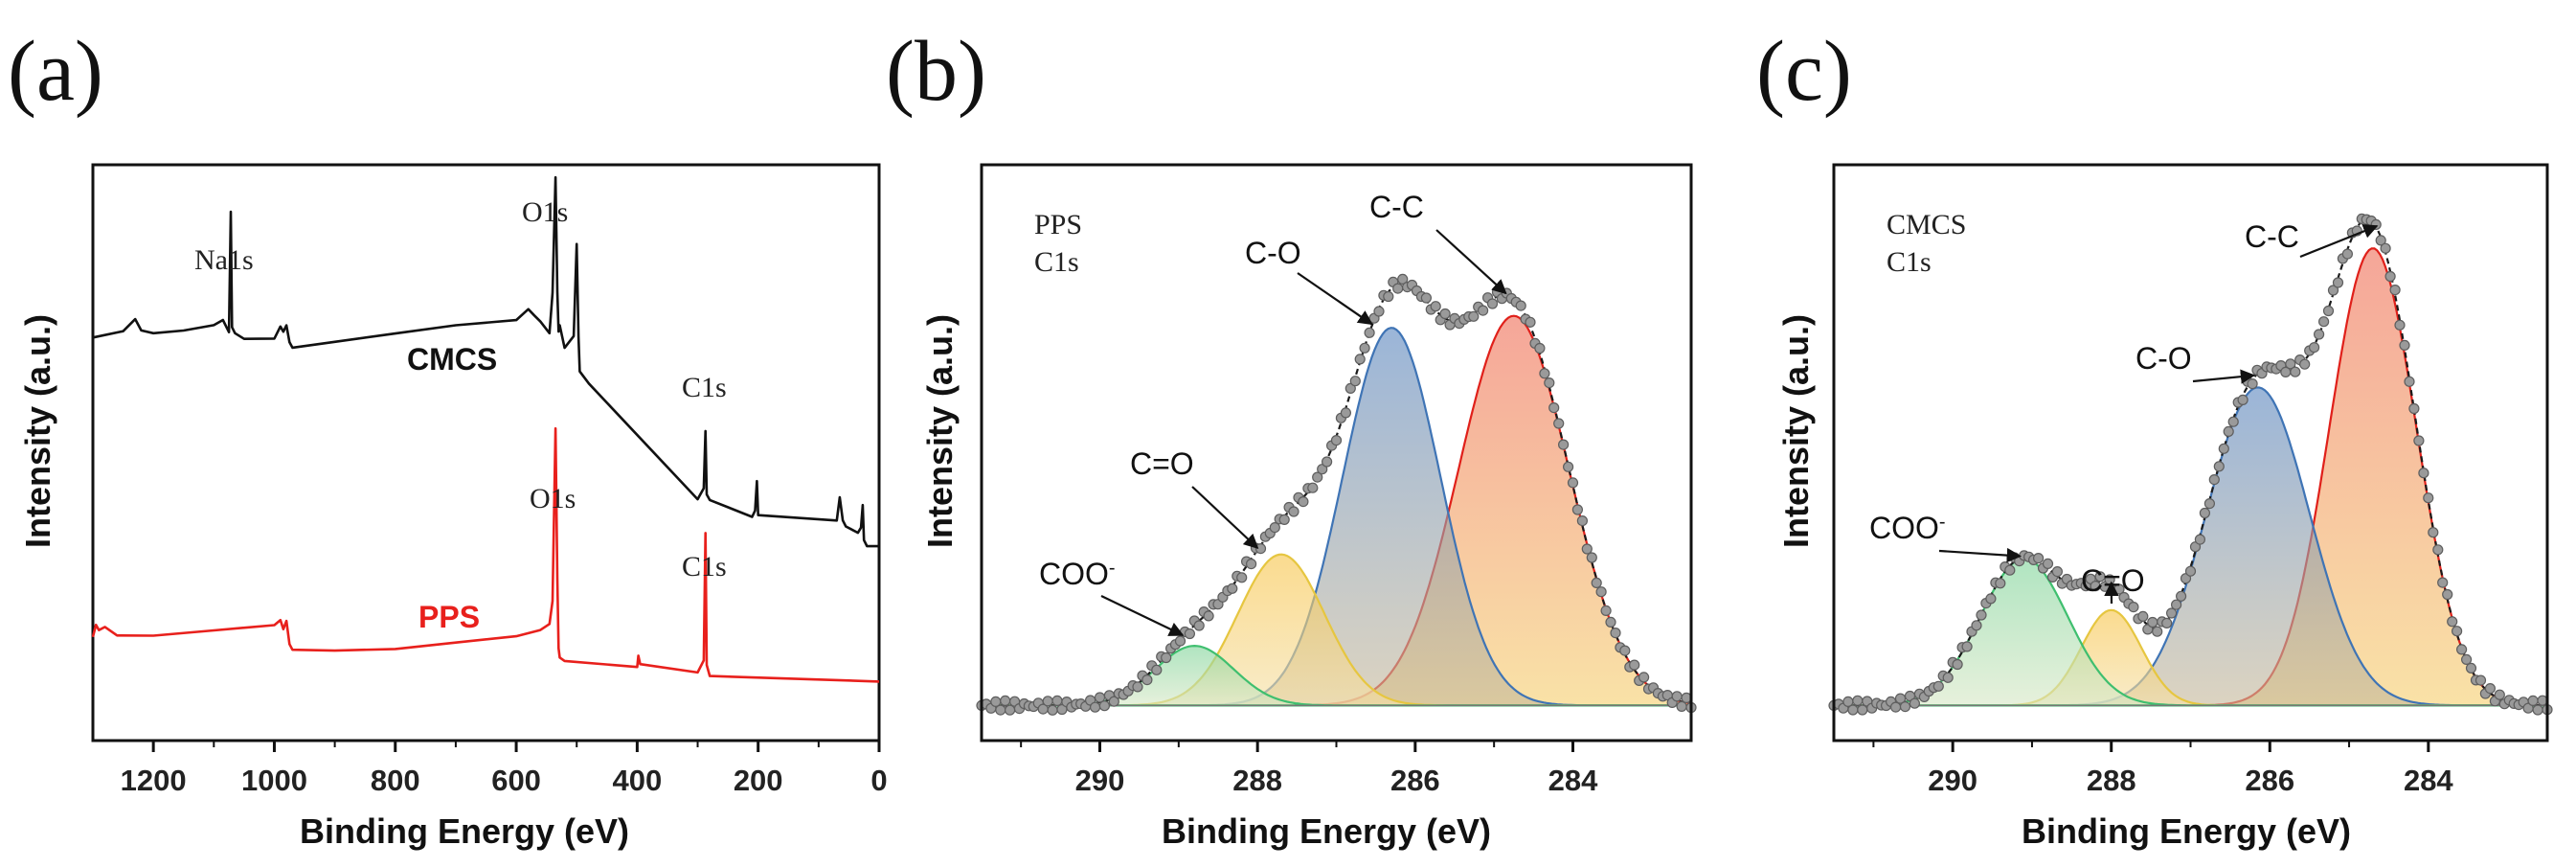 Image resolution: width=2576 pixels, height=868 pixels. What do you see at coordinates (1326, 831) in the screenshot?
I see `panel-b-xlabel: Binding Energy (eV)` at bounding box center [1326, 831].